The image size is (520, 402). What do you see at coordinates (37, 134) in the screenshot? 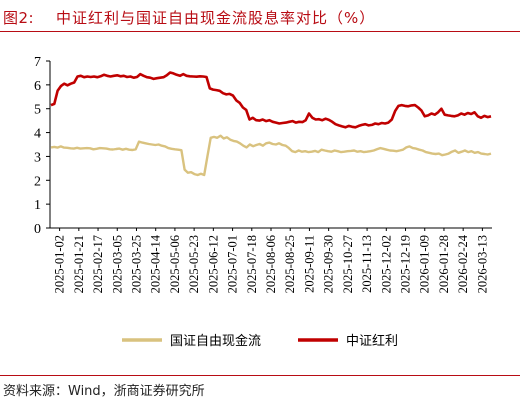
I see `y-tick-label: 4` at bounding box center [37, 134].